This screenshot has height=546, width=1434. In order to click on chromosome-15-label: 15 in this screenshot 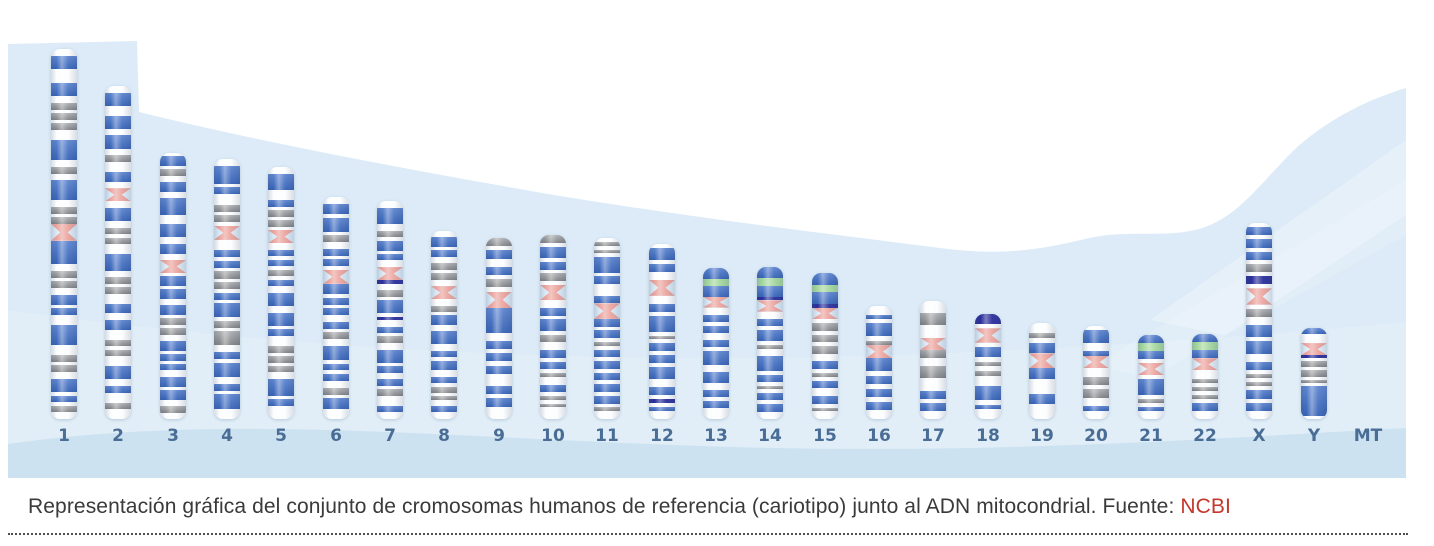, I will do `click(825, 436)`.